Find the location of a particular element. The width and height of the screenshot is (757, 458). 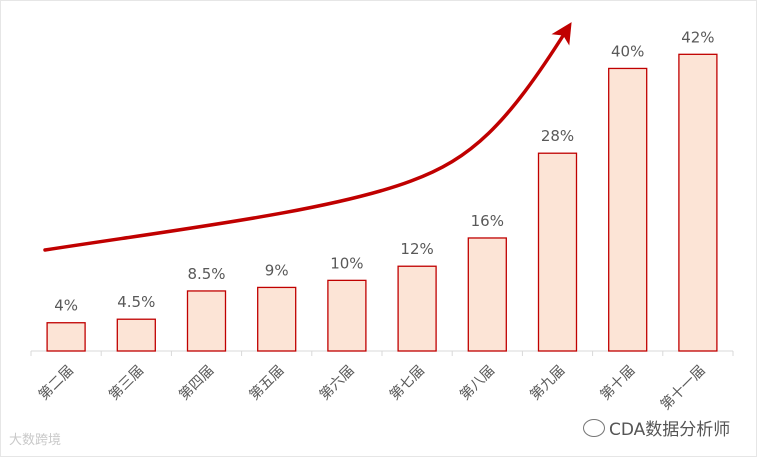

data-label: 4% is located at coordinates (66, 306).